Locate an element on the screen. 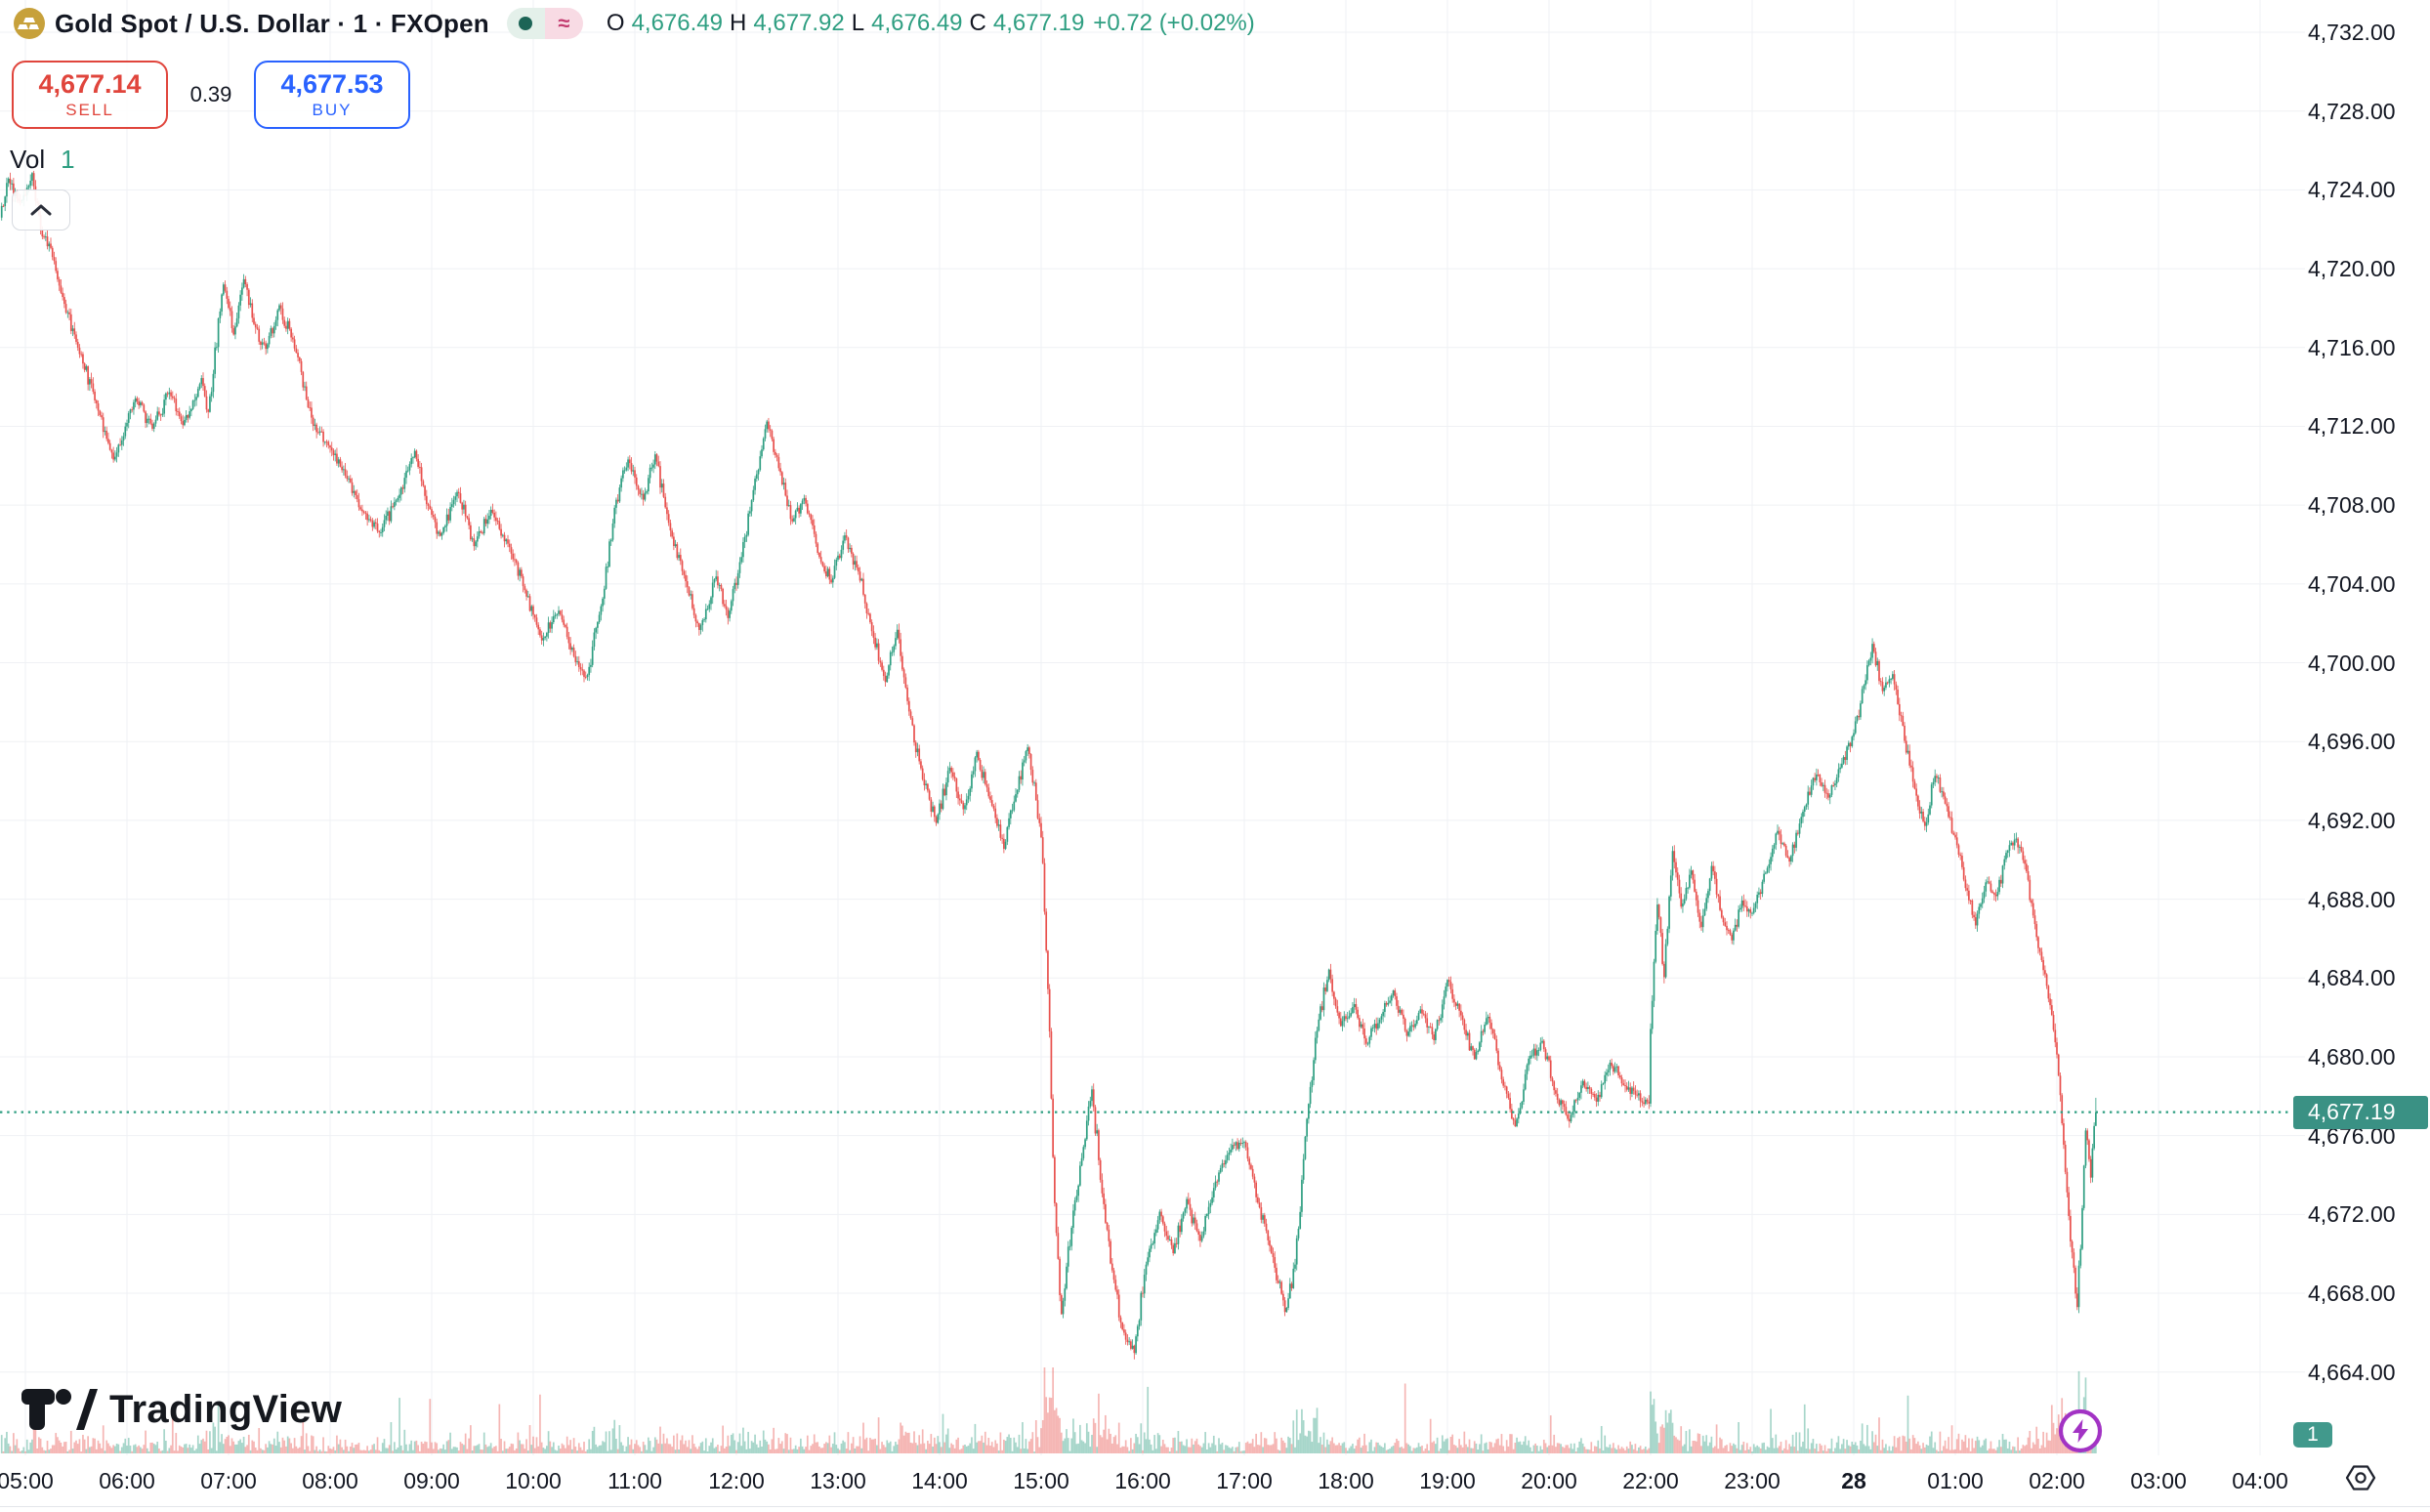  time-tick-label: 13:00 is located at coordinates (838, 1480).